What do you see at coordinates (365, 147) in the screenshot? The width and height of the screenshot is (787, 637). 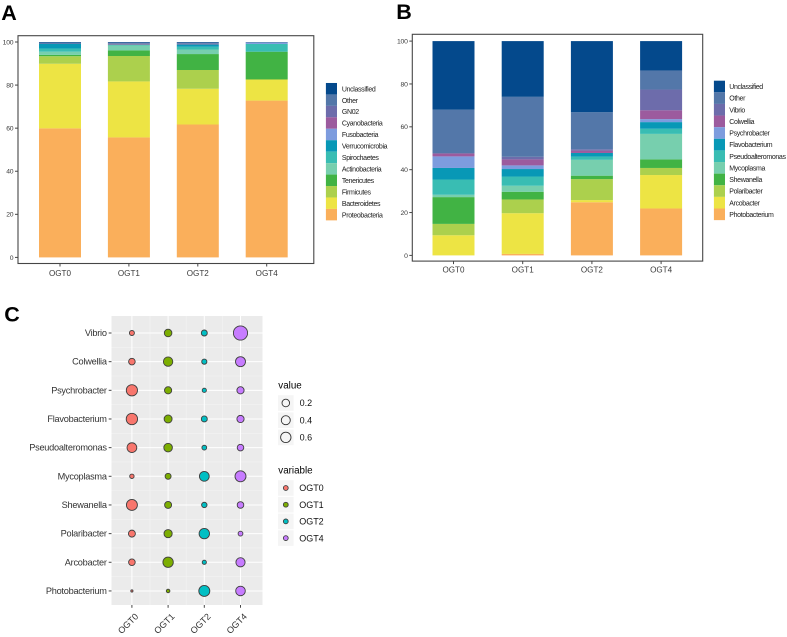 I see `svg-text: Verrucomicrobia` at bounding box center [365, 147].